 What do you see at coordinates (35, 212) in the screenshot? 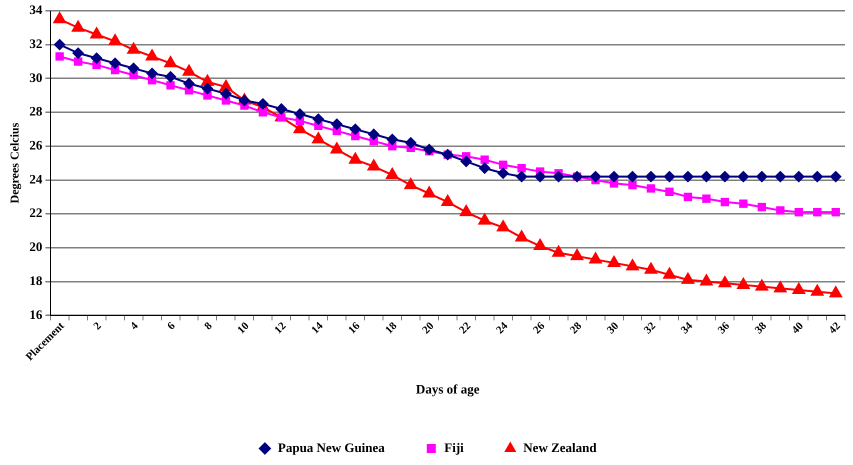
I see `y-tick-label: 22` at bounding box center [35, 212].